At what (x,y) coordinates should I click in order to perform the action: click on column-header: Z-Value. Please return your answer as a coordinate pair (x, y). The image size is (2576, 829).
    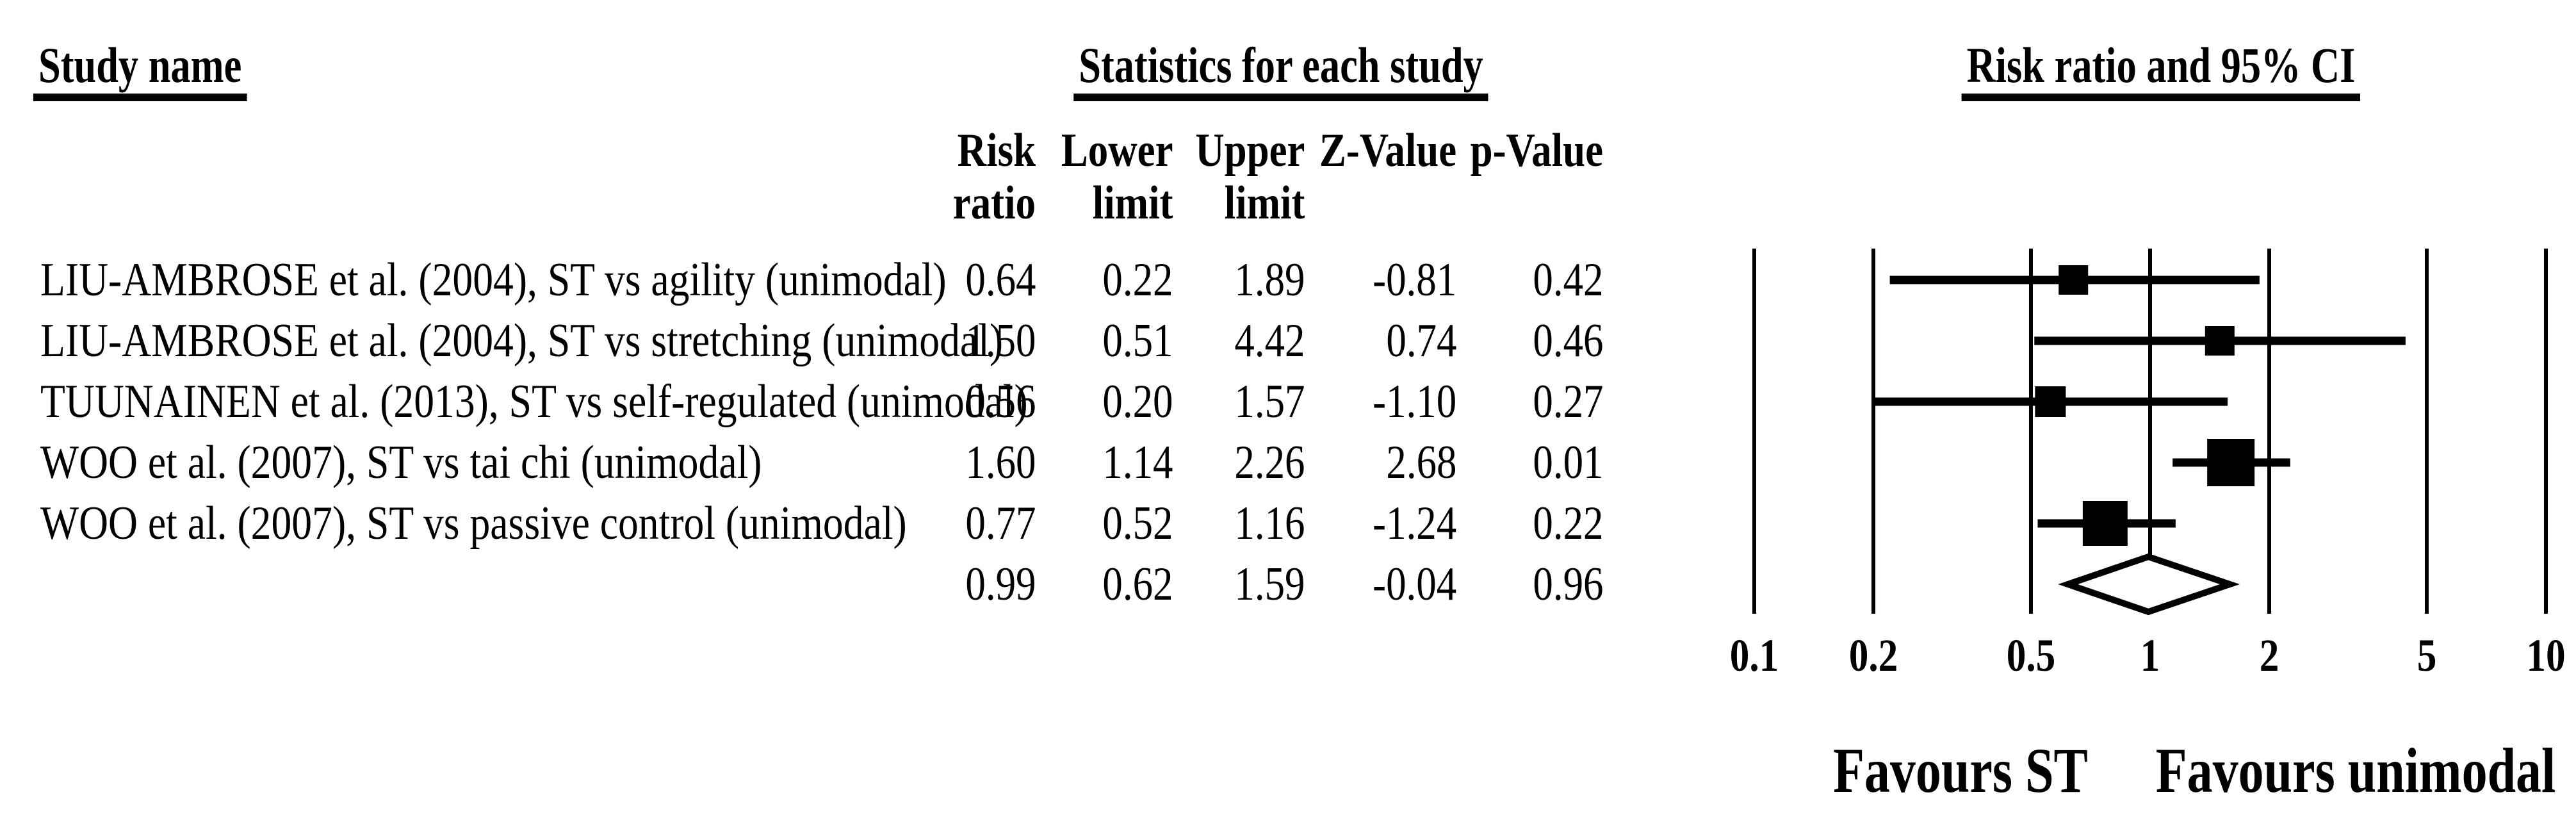
    Looking at the image, I should click on (1387, 151).